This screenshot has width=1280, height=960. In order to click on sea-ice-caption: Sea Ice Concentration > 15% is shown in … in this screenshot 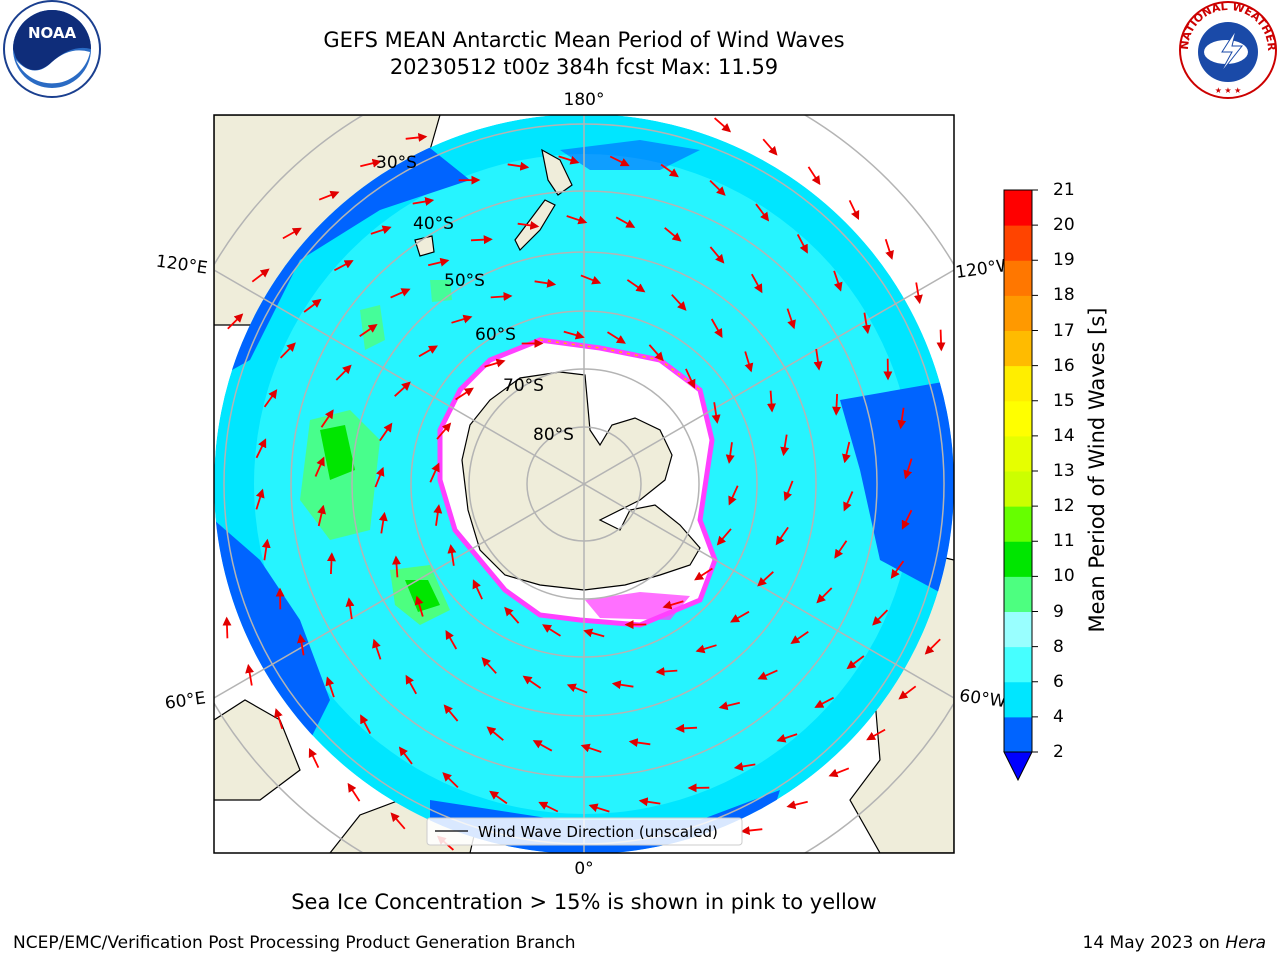, I will do `click(584, 902)`.